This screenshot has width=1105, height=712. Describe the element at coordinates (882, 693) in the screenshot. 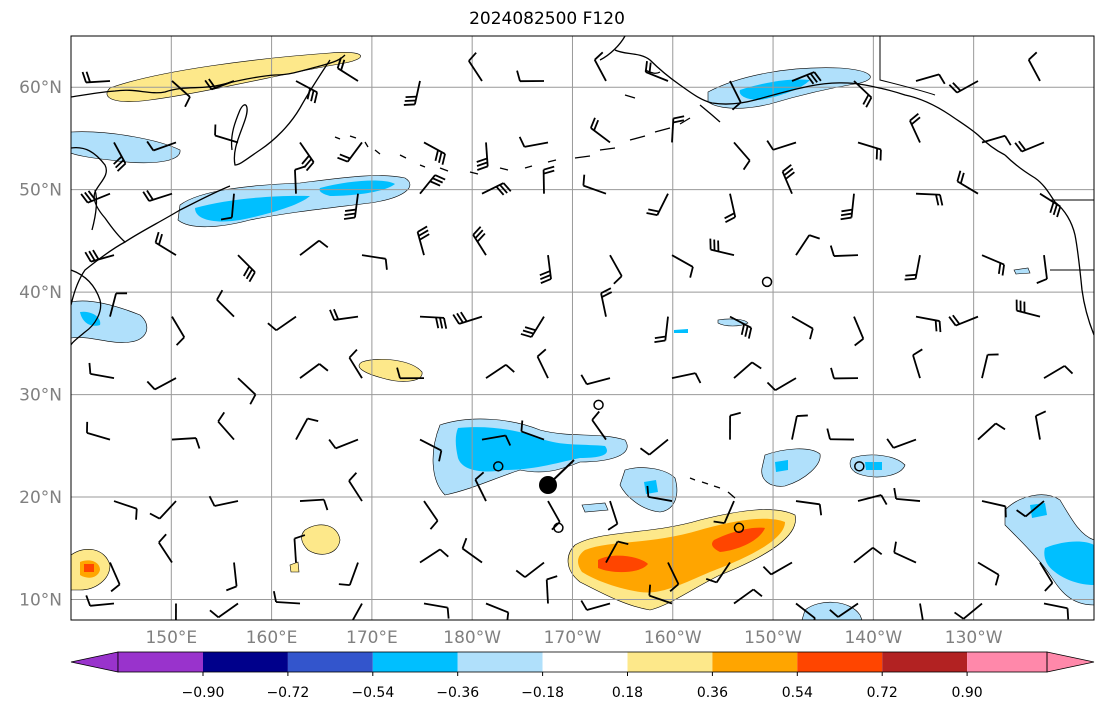

I see `colorbar-tick-label: 0.72` at that location.